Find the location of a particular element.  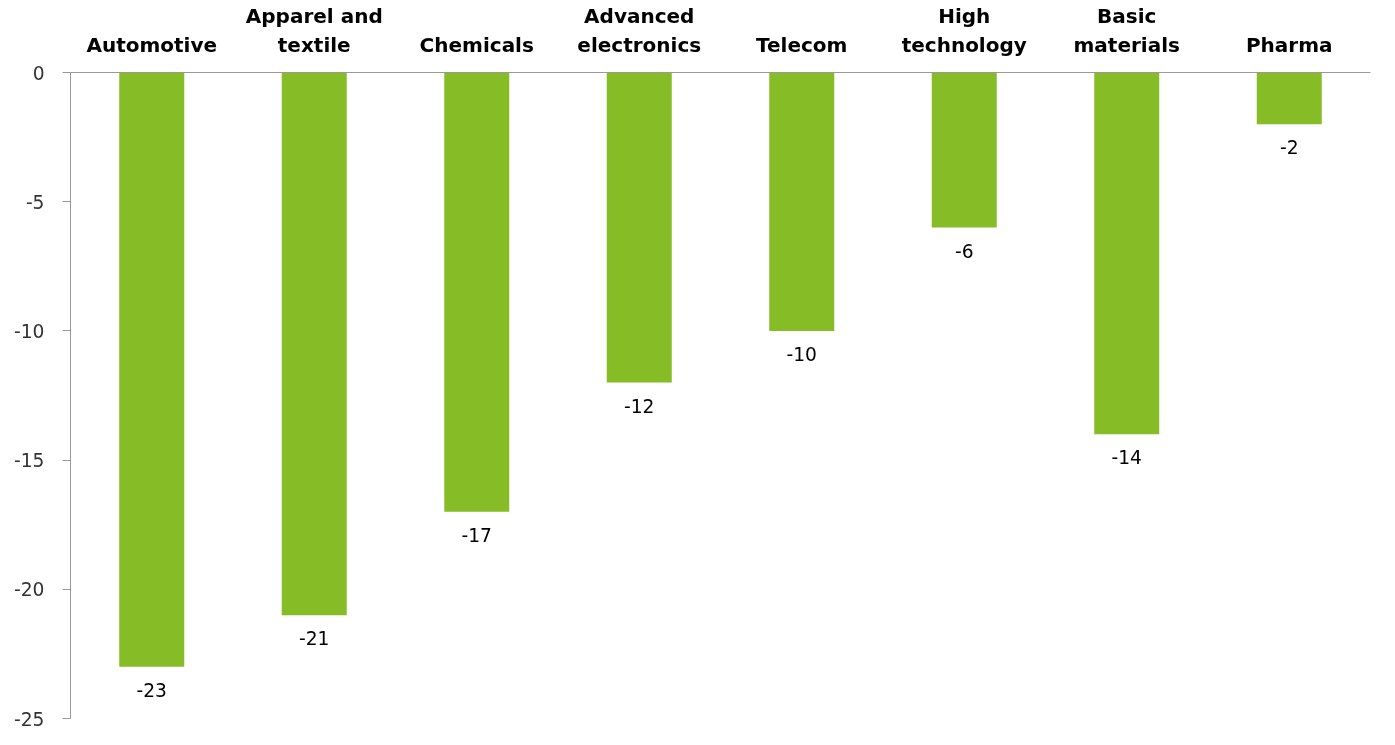

data-label: -14 is located at coordinates (1126, 458).